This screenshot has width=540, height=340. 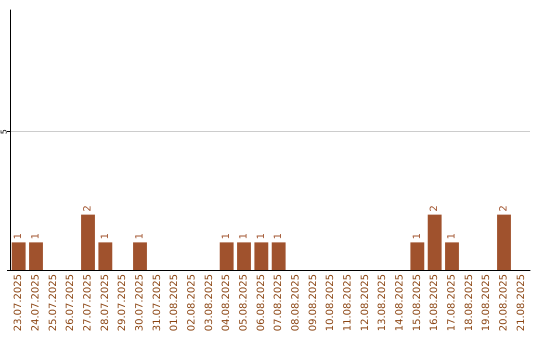 I want to click on x-tick-label: 28.07.2025, so click(x=105, y=303).